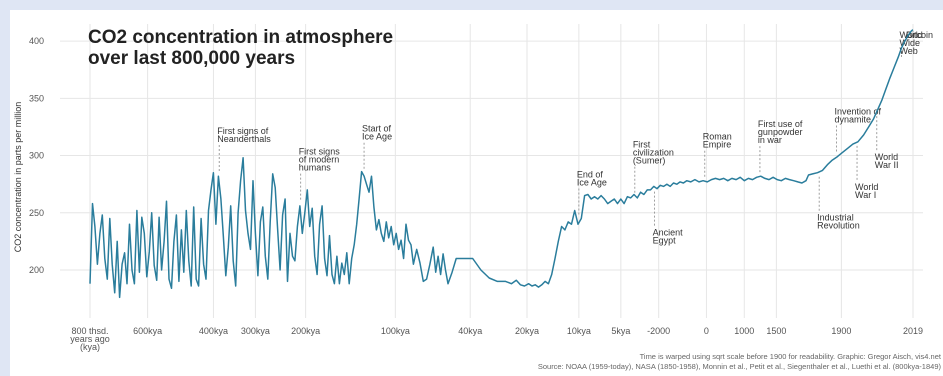 The height and width of the screenshot is (376, 943). What do you see at coordinates (36, 156) in the screenshot?
I see `y-tick-label: 300` at bounding box center [36, 156].